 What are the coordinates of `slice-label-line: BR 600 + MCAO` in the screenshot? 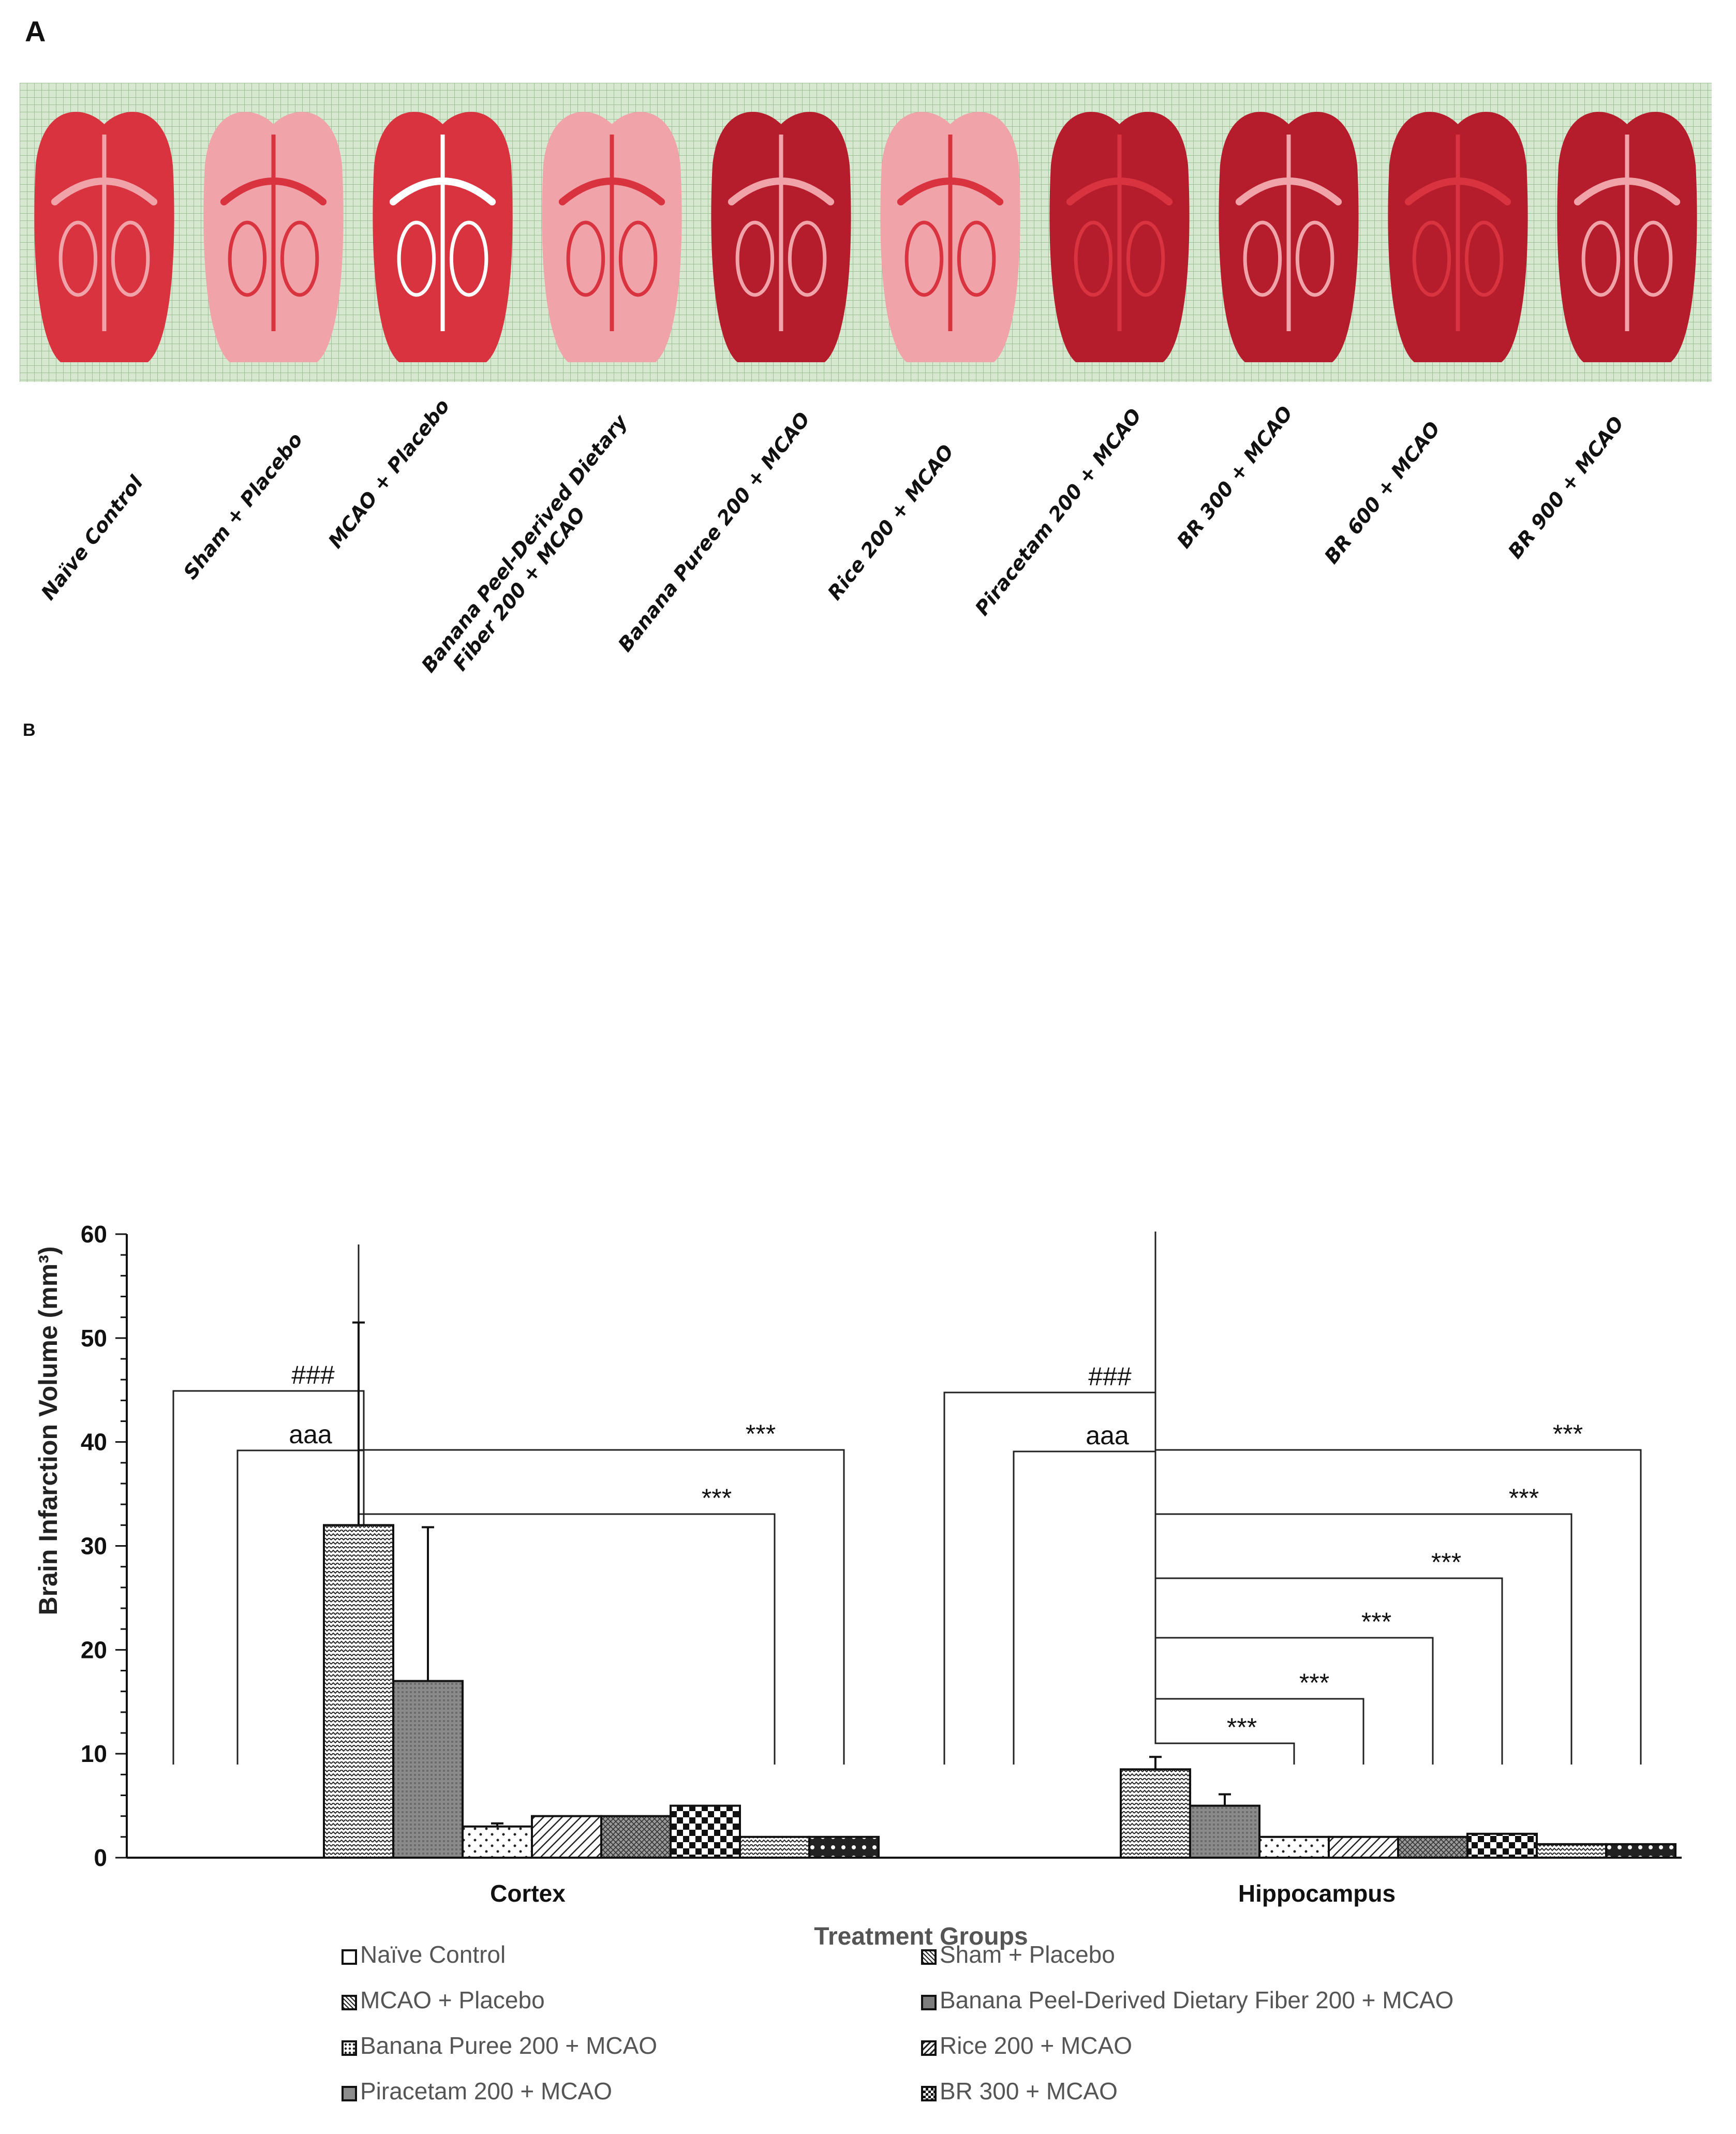 It's located at (1382, 493).